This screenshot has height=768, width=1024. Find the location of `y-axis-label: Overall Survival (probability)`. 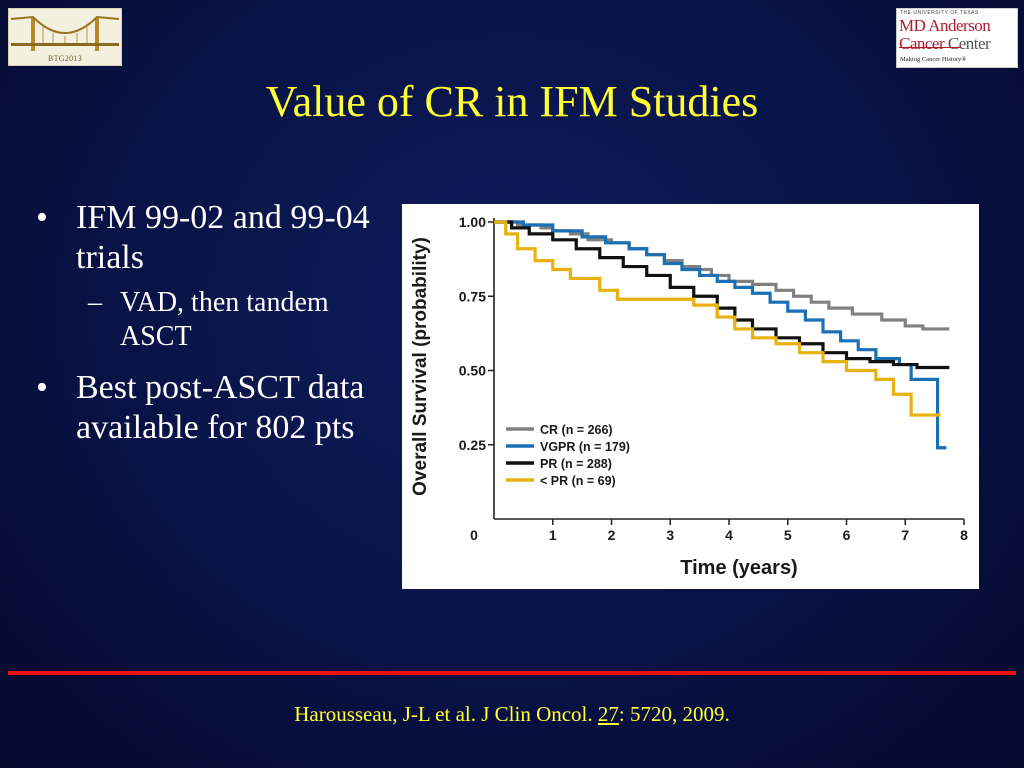

y-axis-label: Overall Survival (probability) is located at coordinates (420, 366).